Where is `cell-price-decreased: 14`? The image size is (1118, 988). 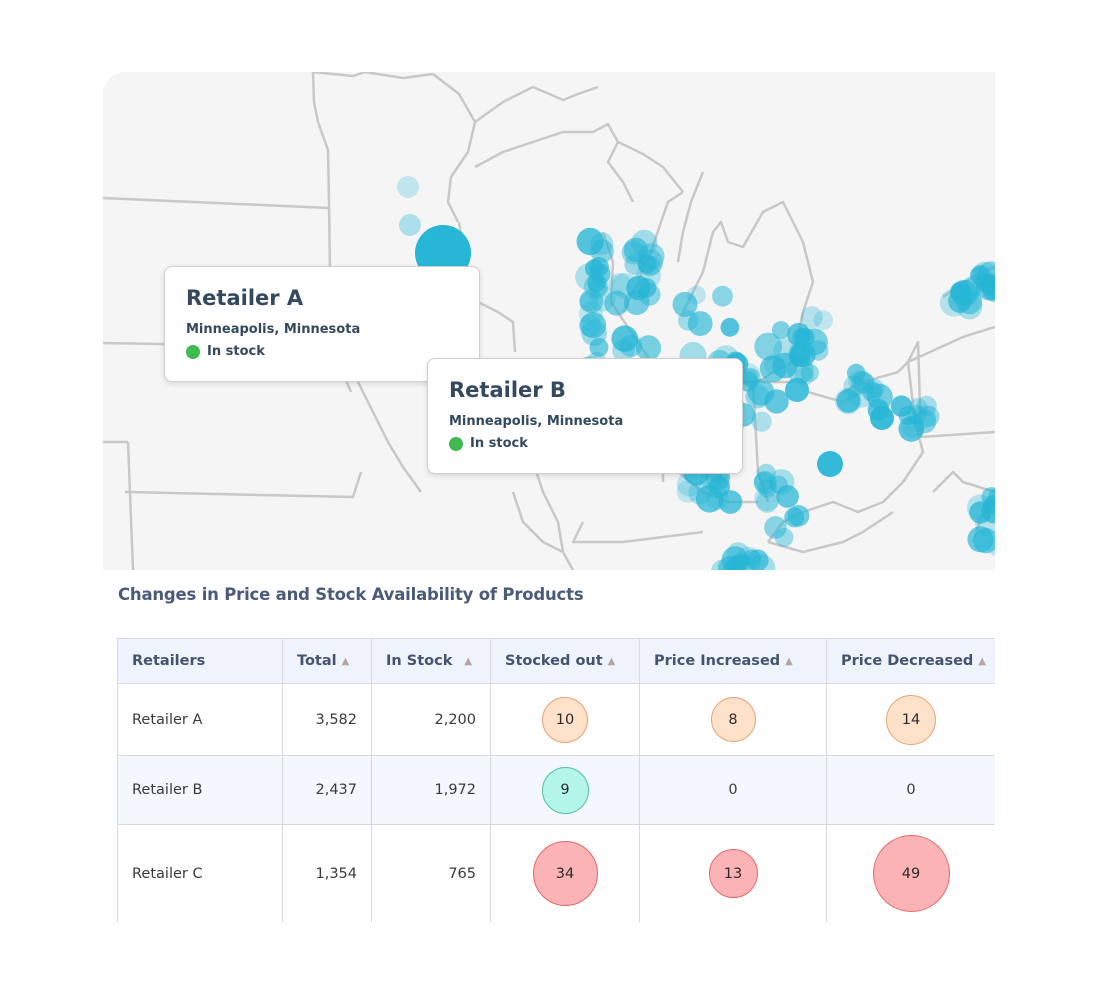 cell-price-decreased: 14 is located at coordinates (910, 719).